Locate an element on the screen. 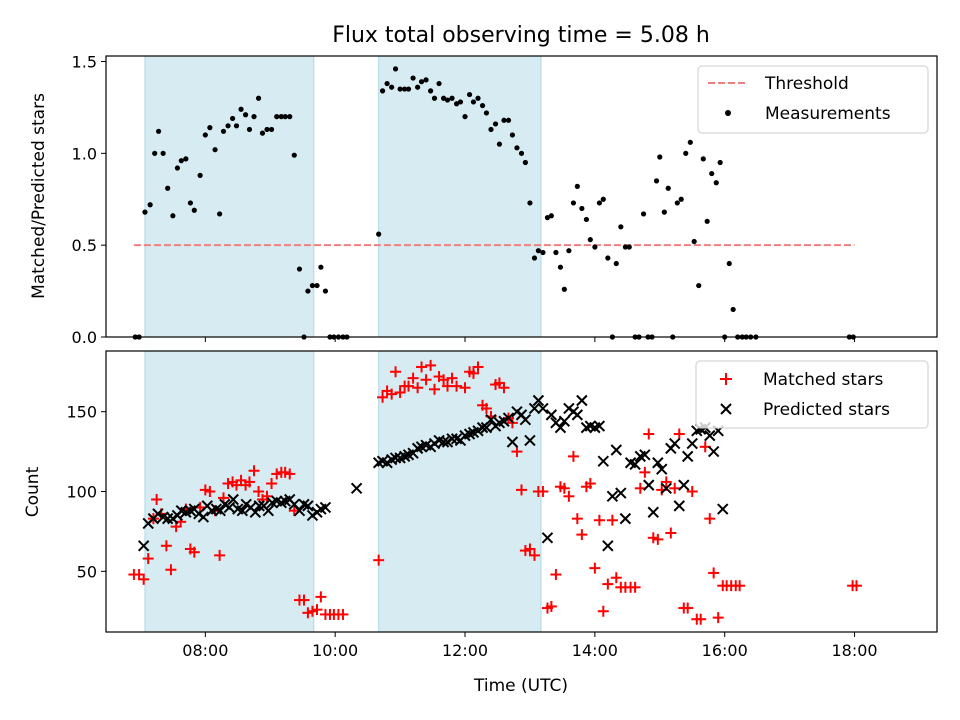 Image resolution: width=960 pixels, height=720 pixels. count-legend: Matched stars Predicted stars is located at coordinates (812, 394).